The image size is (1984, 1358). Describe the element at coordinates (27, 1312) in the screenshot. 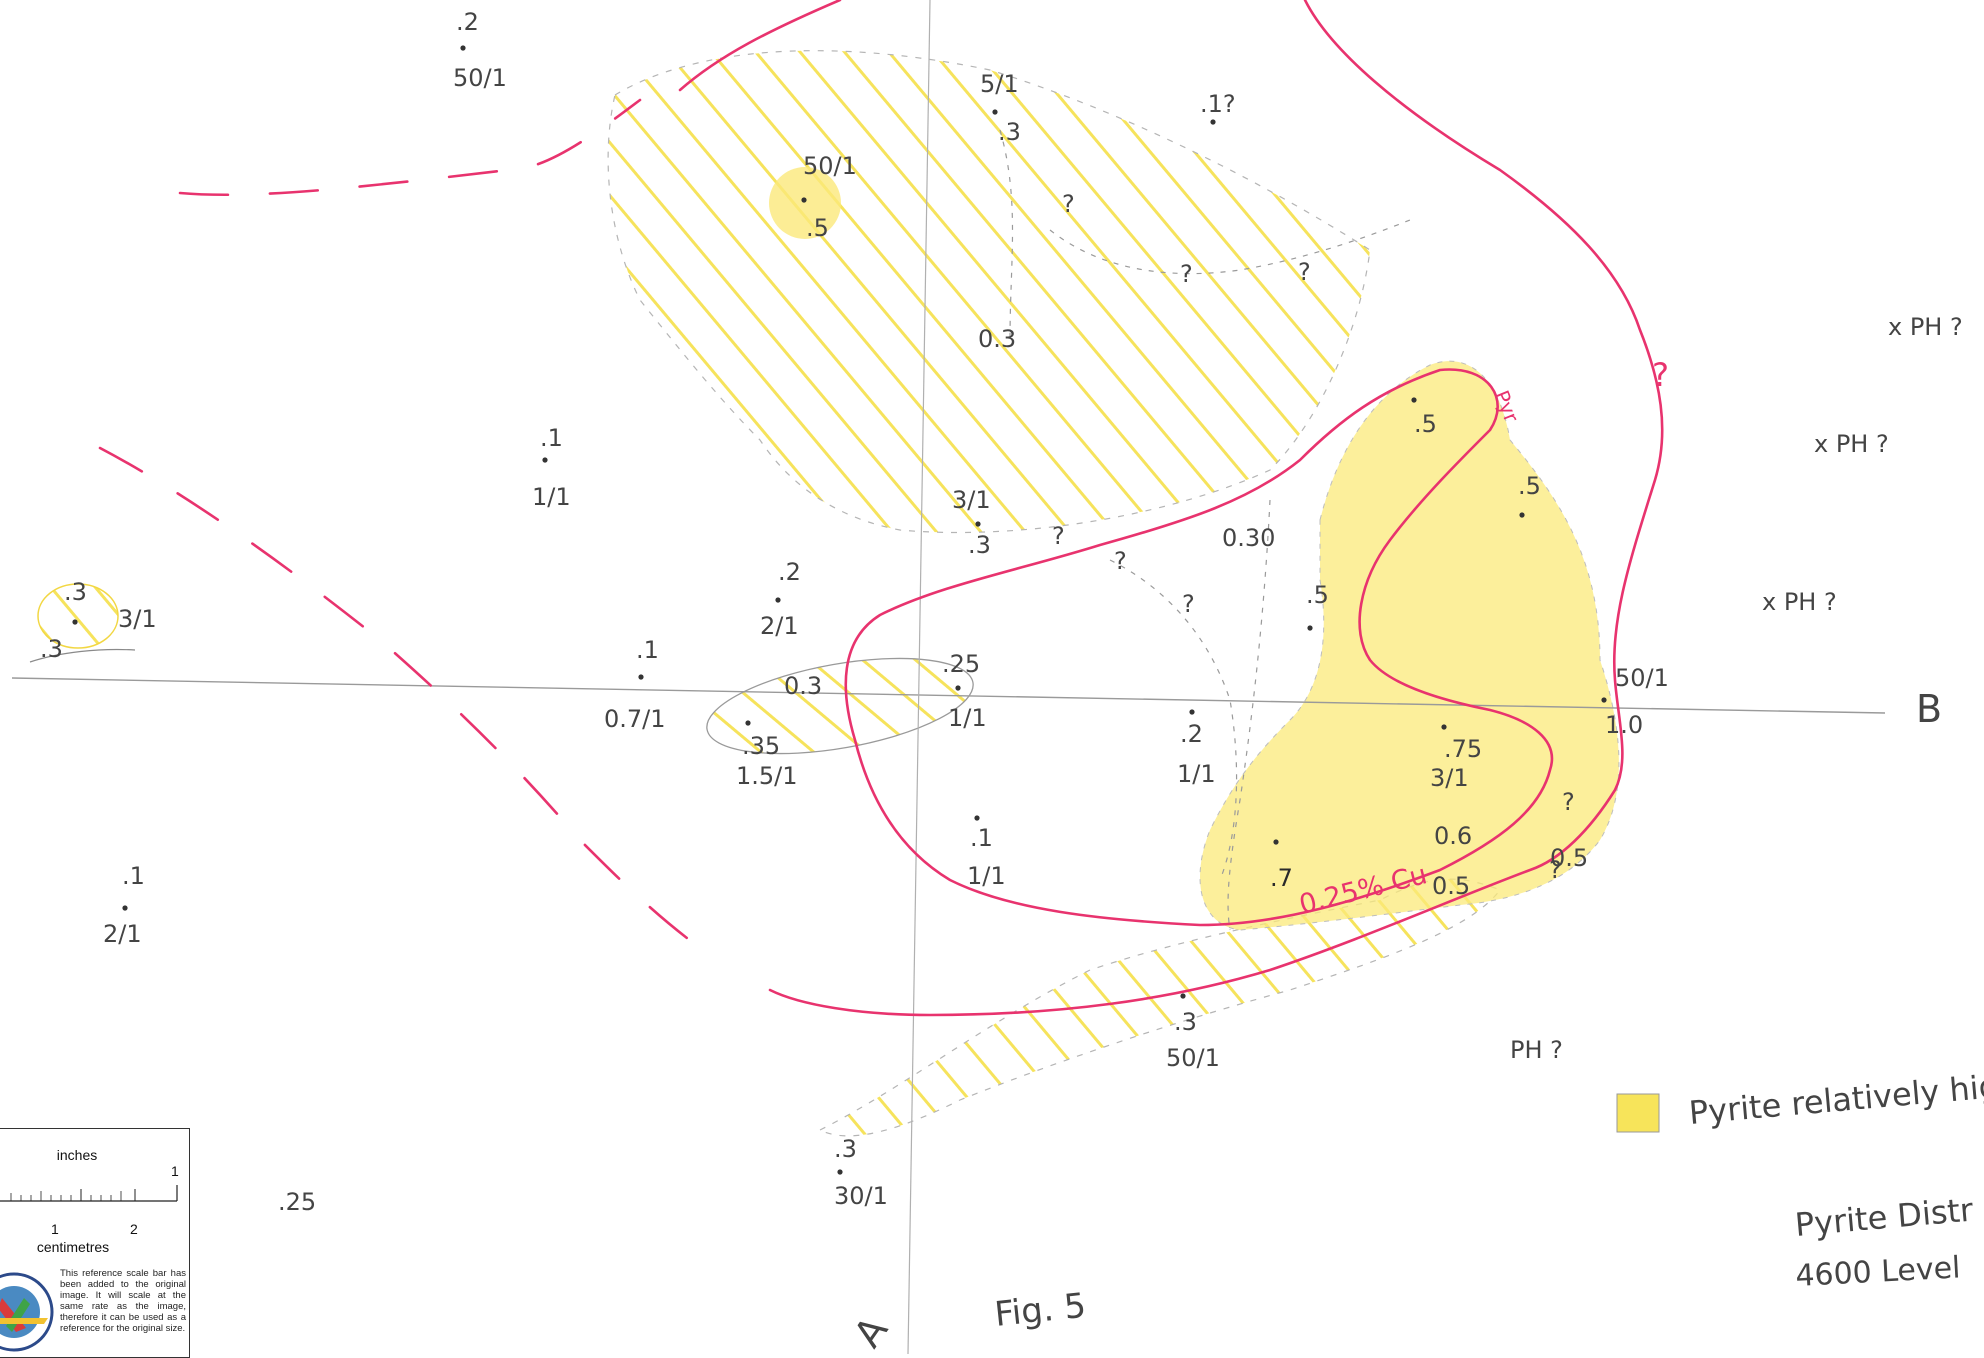

I see `geological-survey-seal` at that location.